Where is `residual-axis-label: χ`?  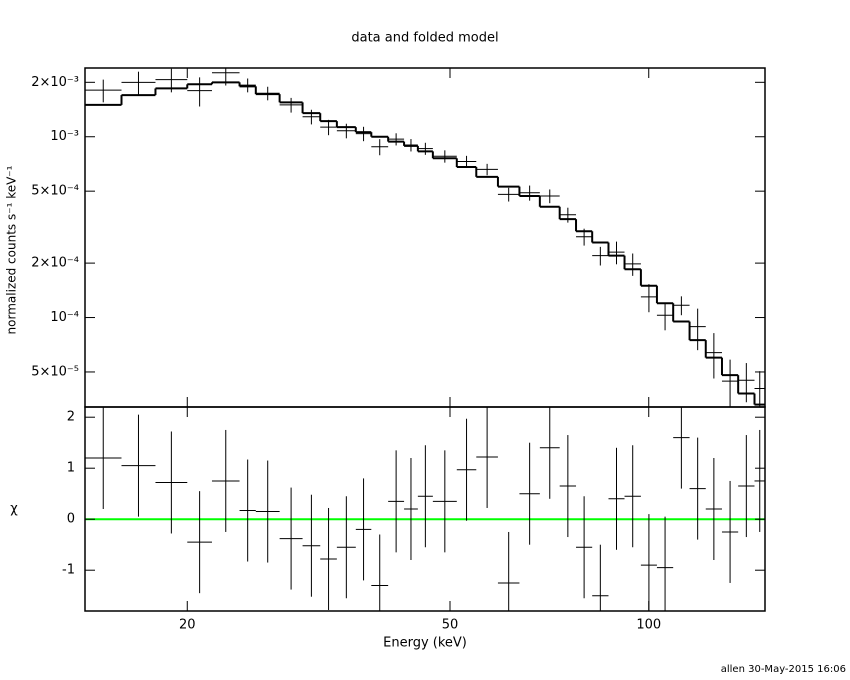 residual-axis-label: χ is located at coordinates (14, 509).